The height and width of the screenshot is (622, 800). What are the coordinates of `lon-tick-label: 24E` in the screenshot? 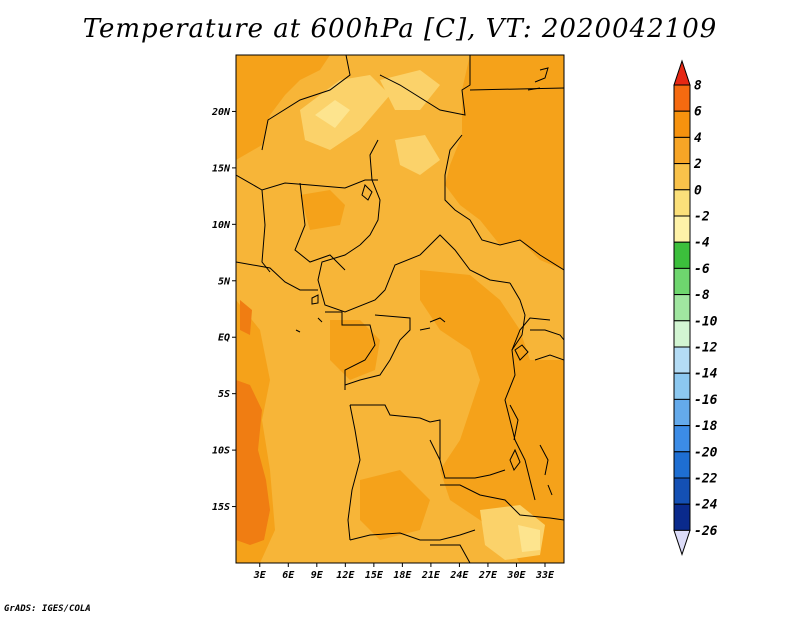 It's located at (459, 575).